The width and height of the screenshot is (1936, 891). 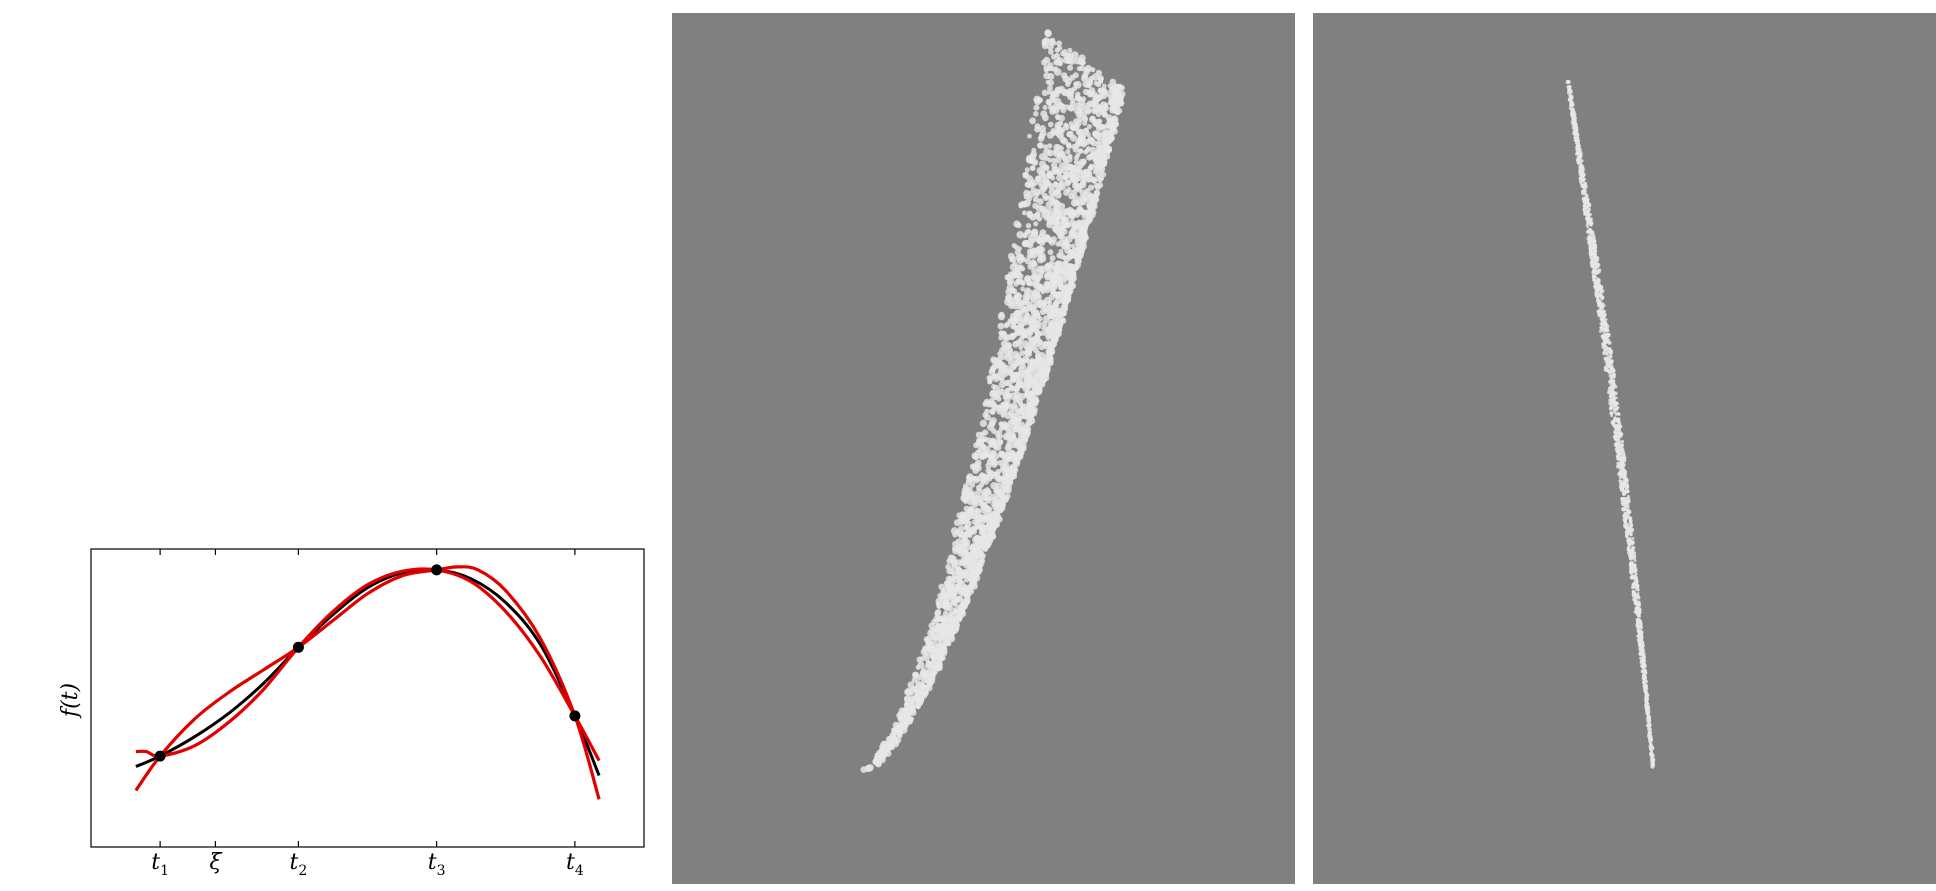 What do you see at coordinates (1610, 424) in the screenshot?
I see `cloud-points-right` at bounding box center [1610, 424].